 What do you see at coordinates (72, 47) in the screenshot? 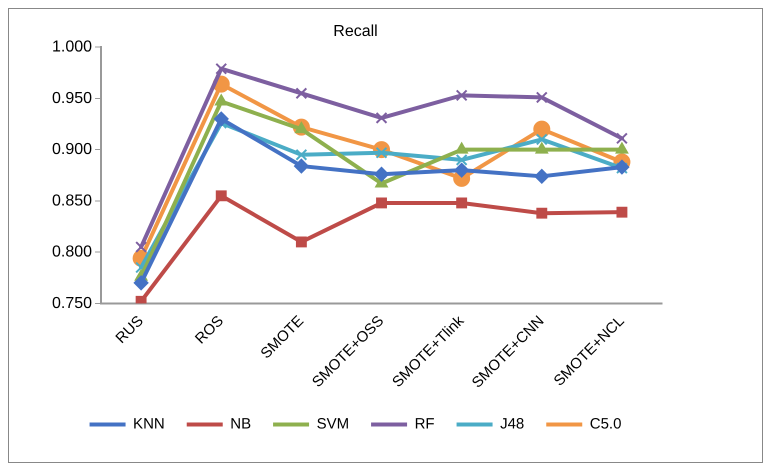
I see `y-tick-label: 1.000` at bounding box center [72, 47].